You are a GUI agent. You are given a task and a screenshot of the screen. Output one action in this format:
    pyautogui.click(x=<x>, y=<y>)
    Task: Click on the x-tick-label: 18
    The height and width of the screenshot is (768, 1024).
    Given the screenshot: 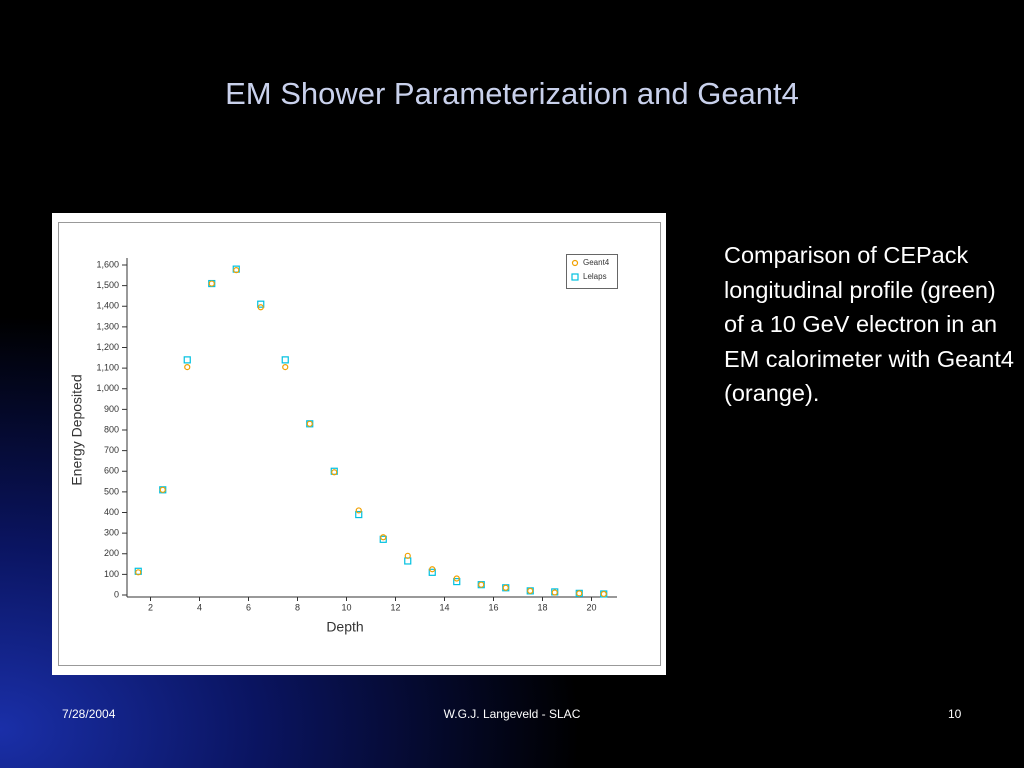 What is the action you would take?
    pyautogui.click(x=542, y=607)
    